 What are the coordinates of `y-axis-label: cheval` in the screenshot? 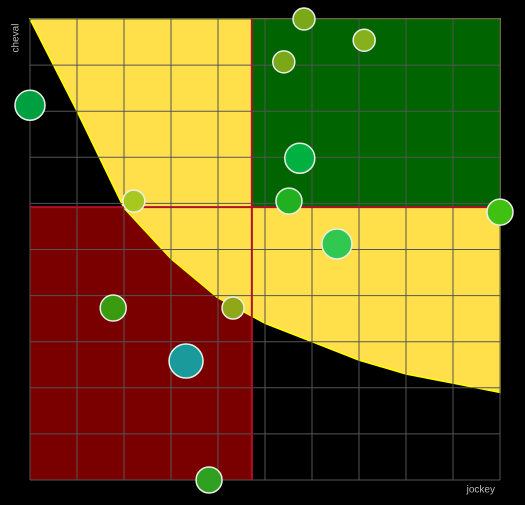 It's located at (16, 38).